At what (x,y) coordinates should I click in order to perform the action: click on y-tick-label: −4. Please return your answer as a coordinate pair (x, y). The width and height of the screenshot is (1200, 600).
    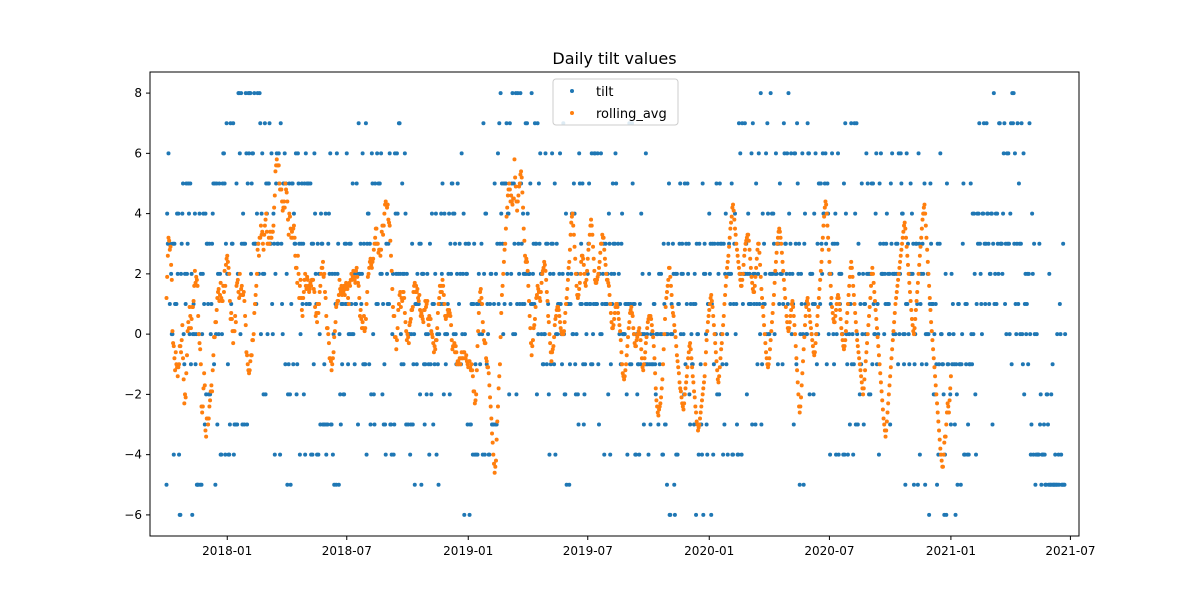
    Looking at the image, I should click on (133, 455).